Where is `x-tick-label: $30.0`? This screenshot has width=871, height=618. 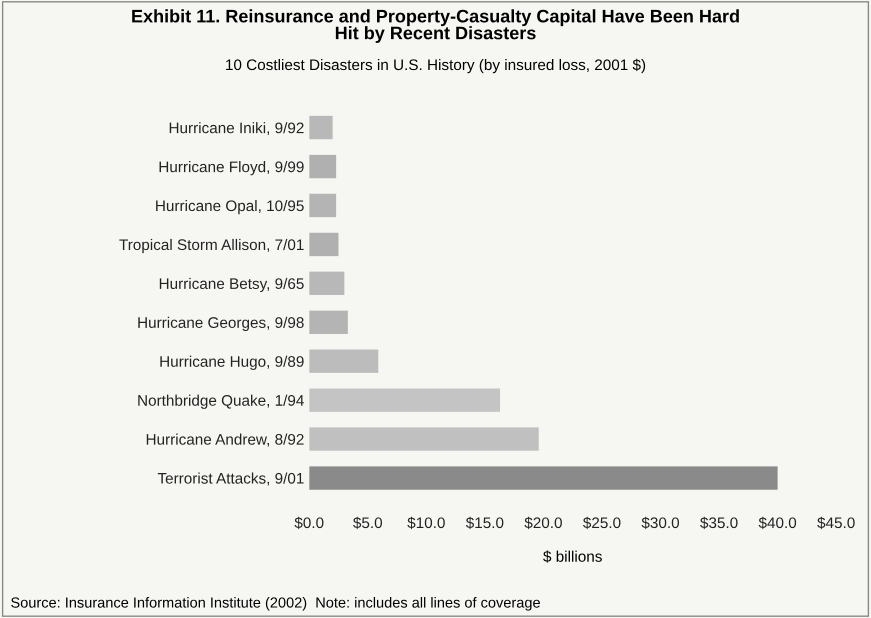
x-tick-label: $30.0 is located at coordinates (661, 523).